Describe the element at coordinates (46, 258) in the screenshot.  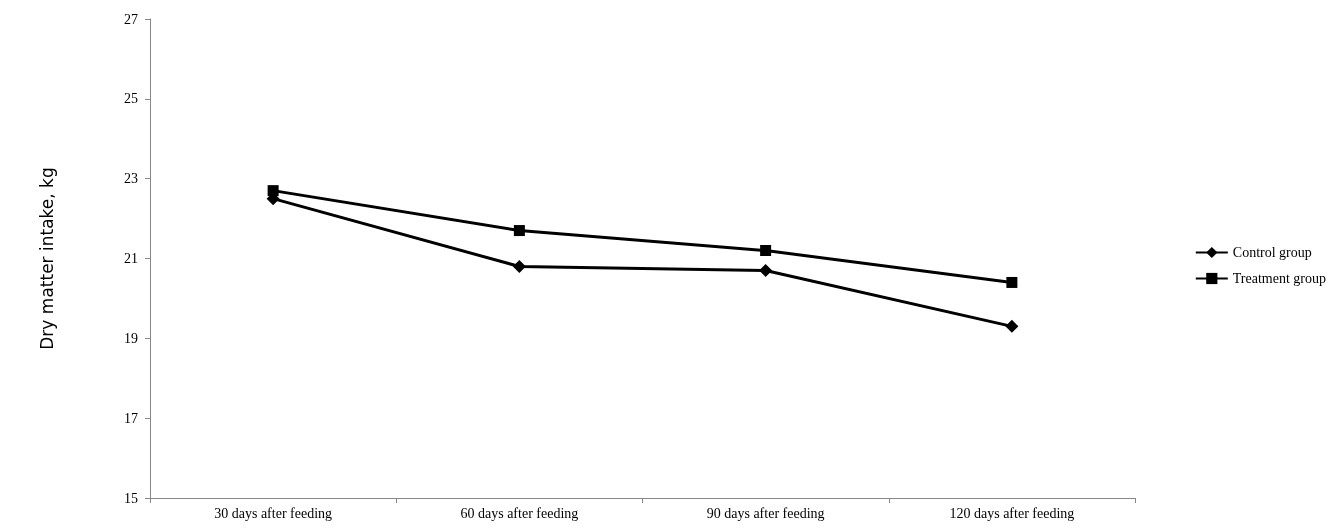
I see `y-axis-title: Dry matter intake, kg` at that location.